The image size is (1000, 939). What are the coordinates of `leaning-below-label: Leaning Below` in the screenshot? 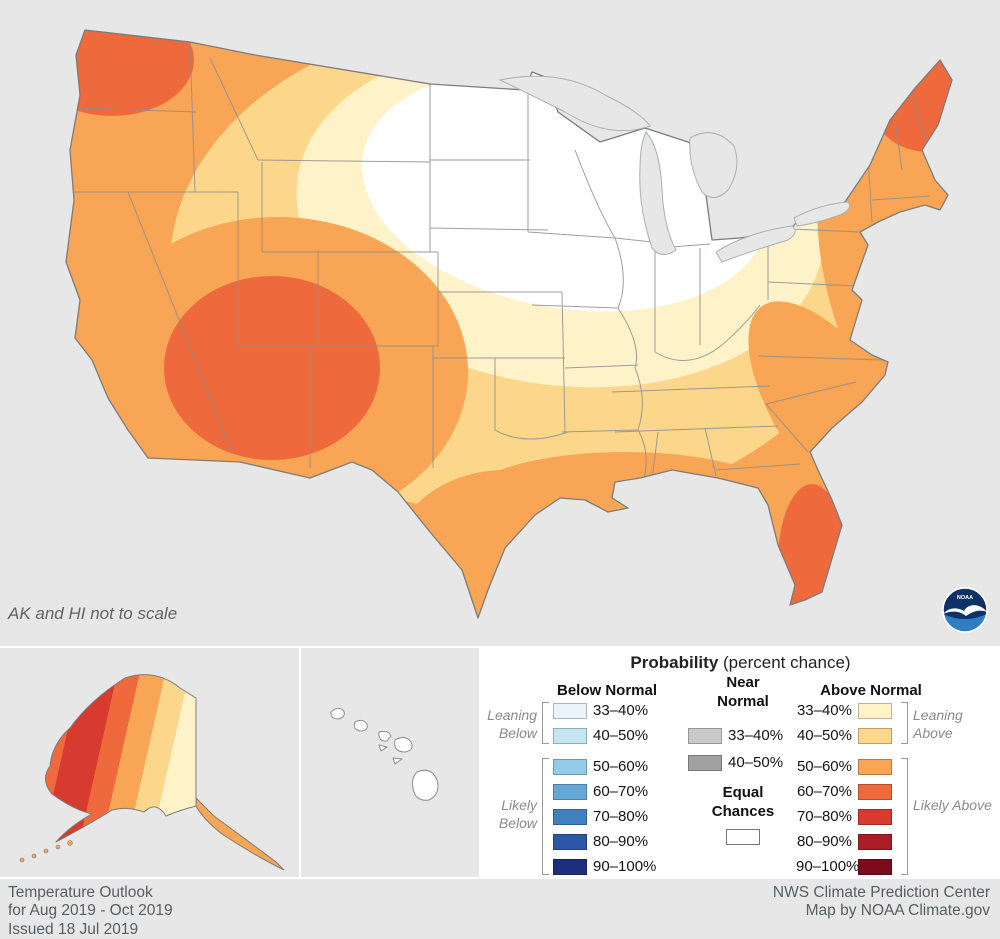 It's located at (512, 724).